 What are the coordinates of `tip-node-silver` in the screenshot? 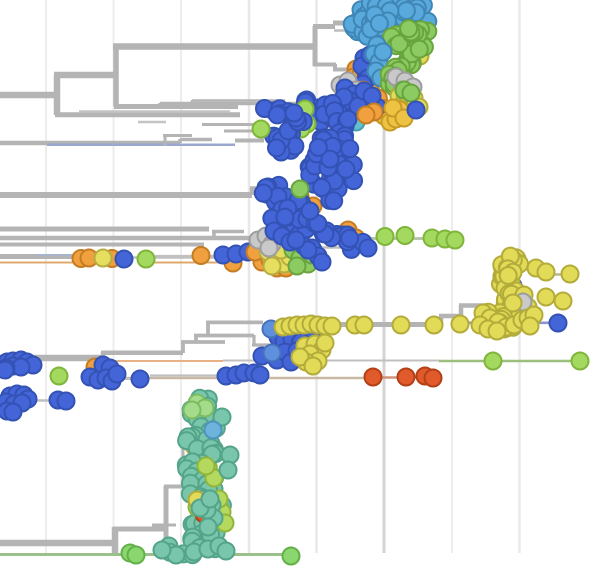 It's located at (269, 248).